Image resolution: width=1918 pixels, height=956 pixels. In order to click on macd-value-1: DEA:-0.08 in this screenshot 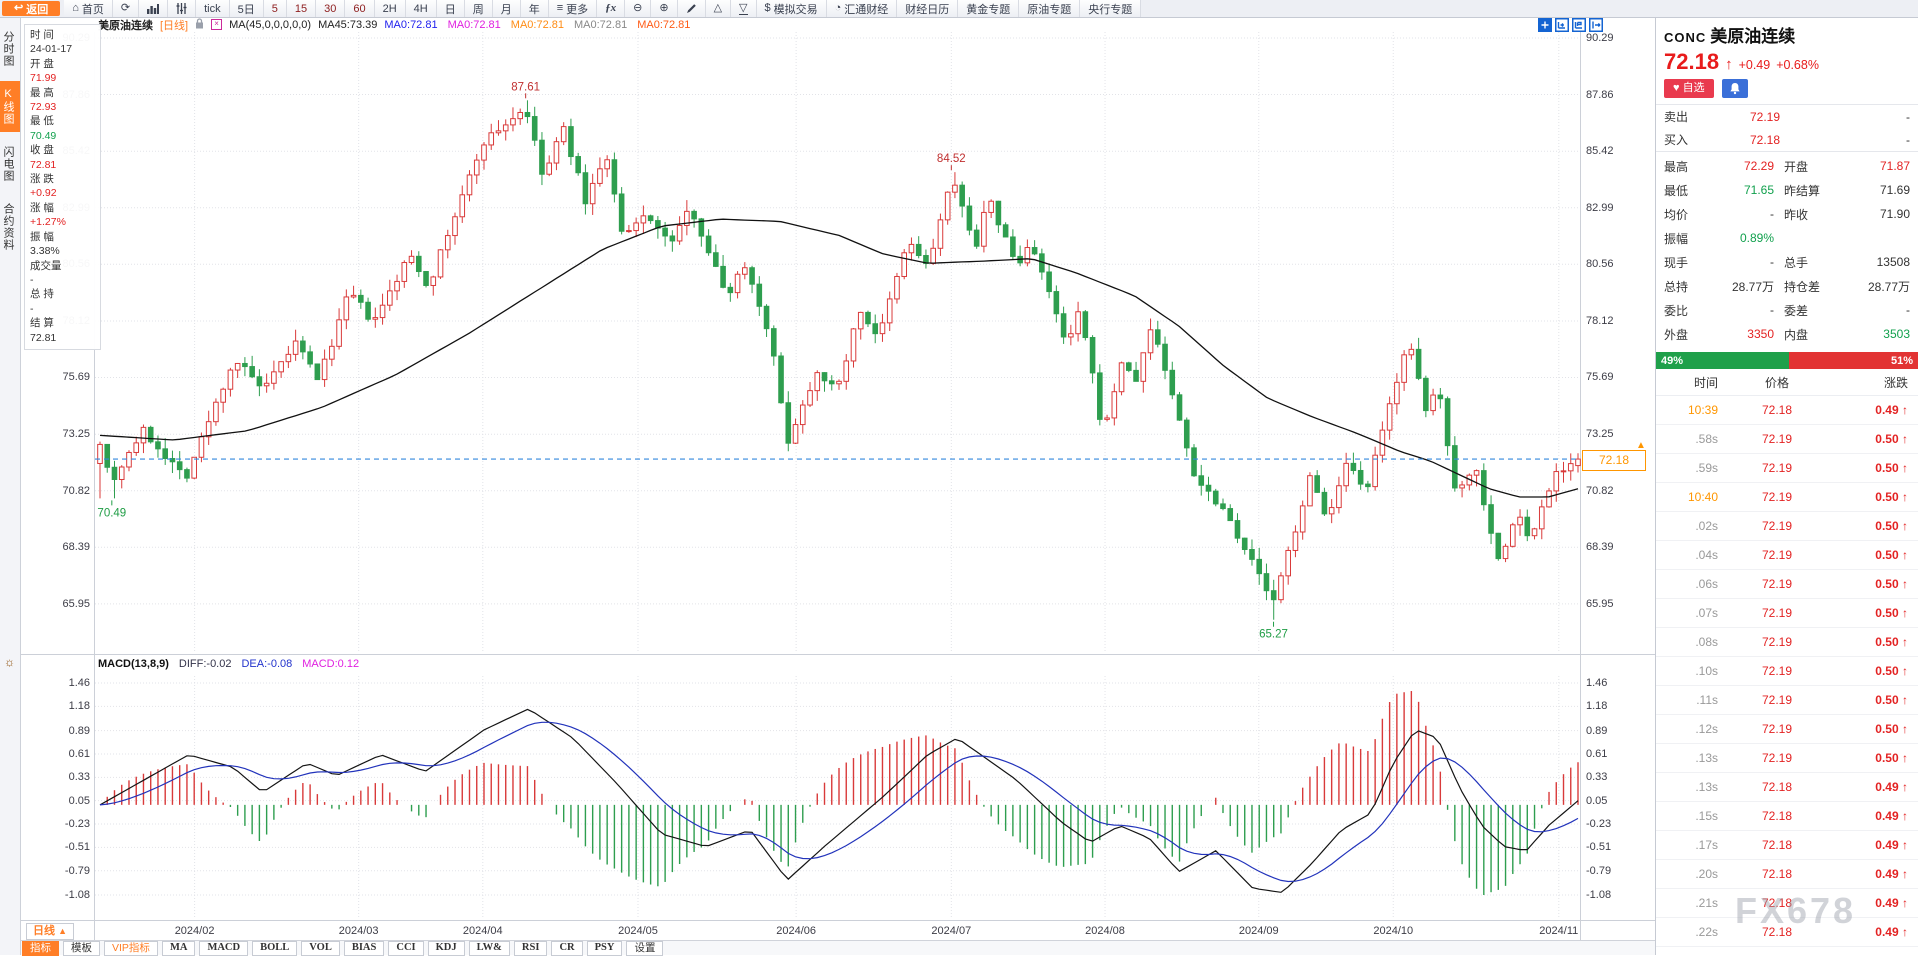, I will do `click(267, 664)`.